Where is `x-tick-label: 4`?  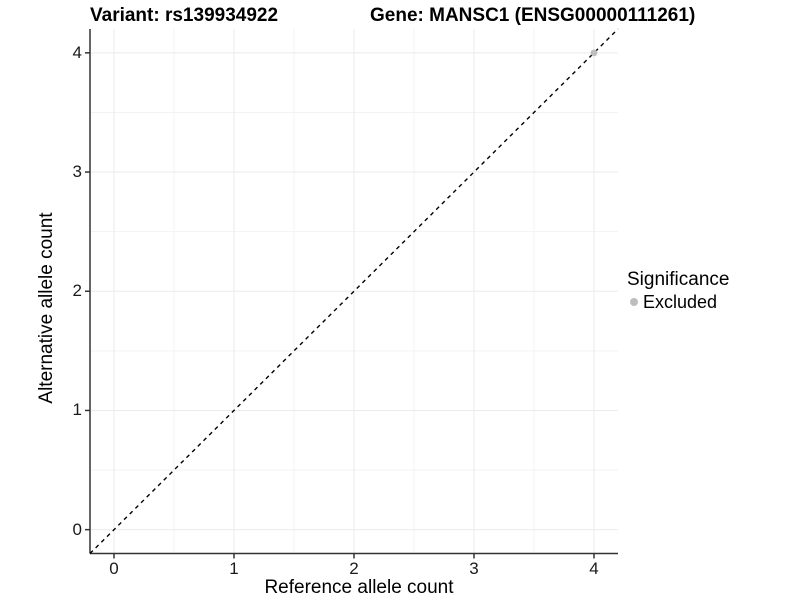 x-tick-label: 4 is located at coordinates (594, 568).